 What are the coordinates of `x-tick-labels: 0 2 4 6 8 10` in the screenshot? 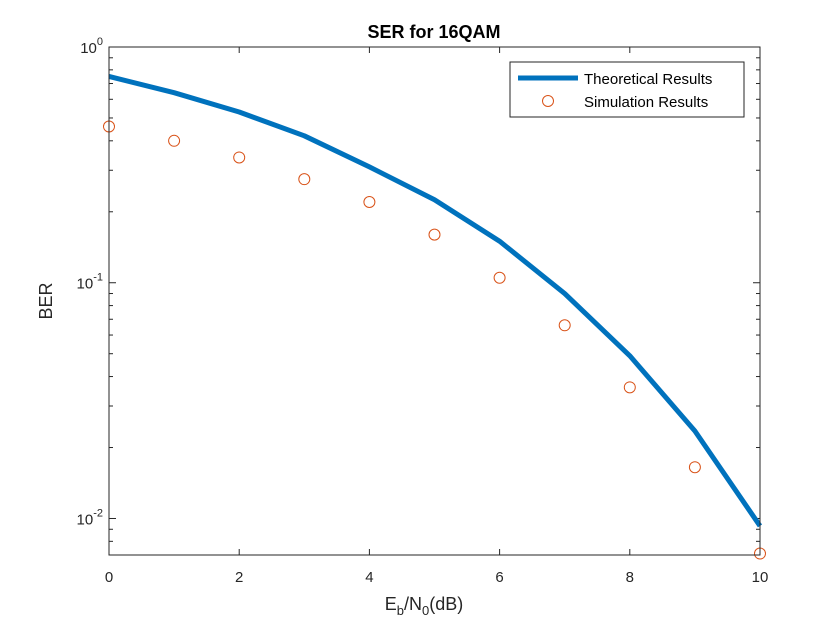 It's located at (437, 577).